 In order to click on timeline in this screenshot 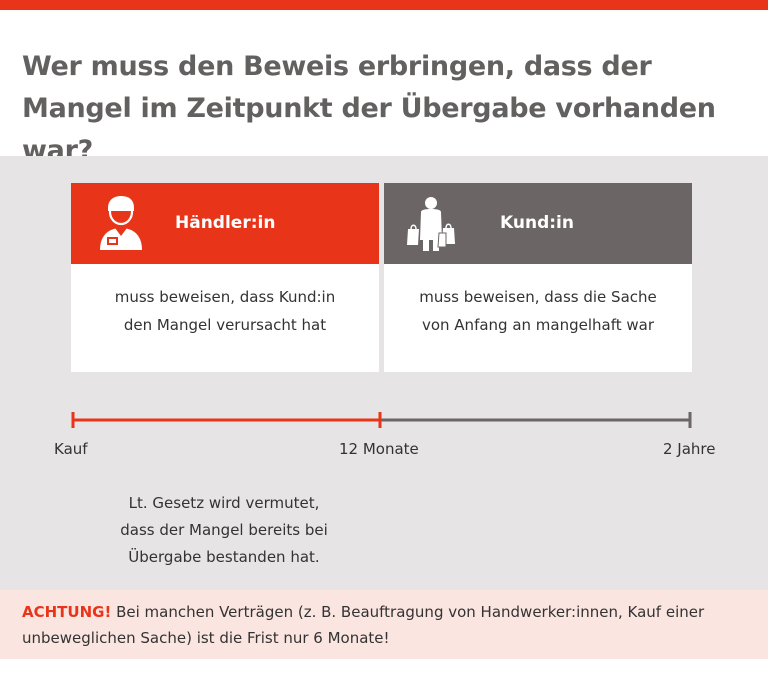, I will do `click(381, 420)`.